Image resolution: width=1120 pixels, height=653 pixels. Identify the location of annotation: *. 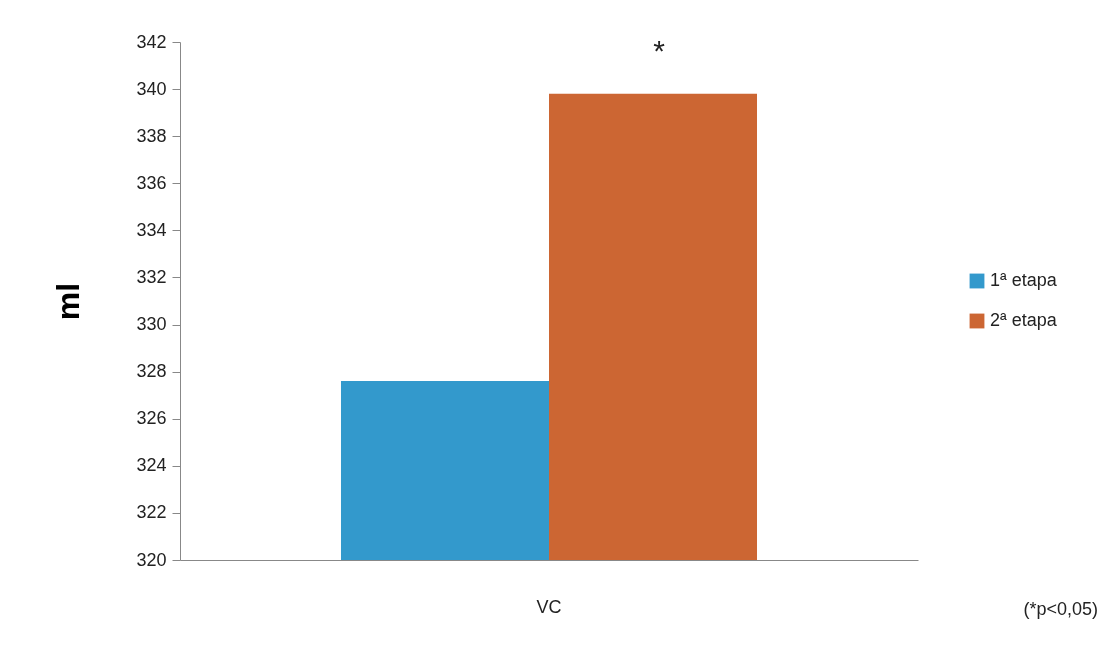
(659, 50).